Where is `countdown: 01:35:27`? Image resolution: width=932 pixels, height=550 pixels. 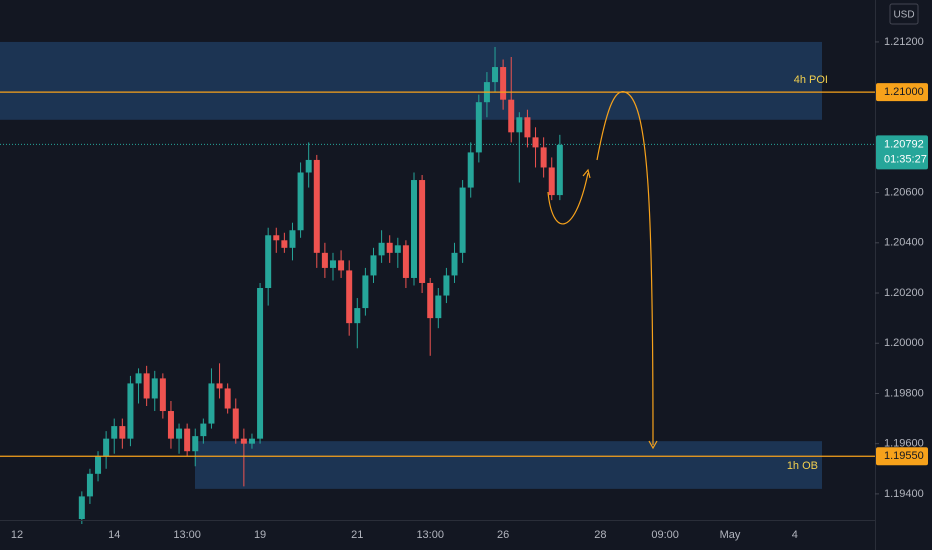 countdown: 01:35:27 is located at coordinates (905, 159).